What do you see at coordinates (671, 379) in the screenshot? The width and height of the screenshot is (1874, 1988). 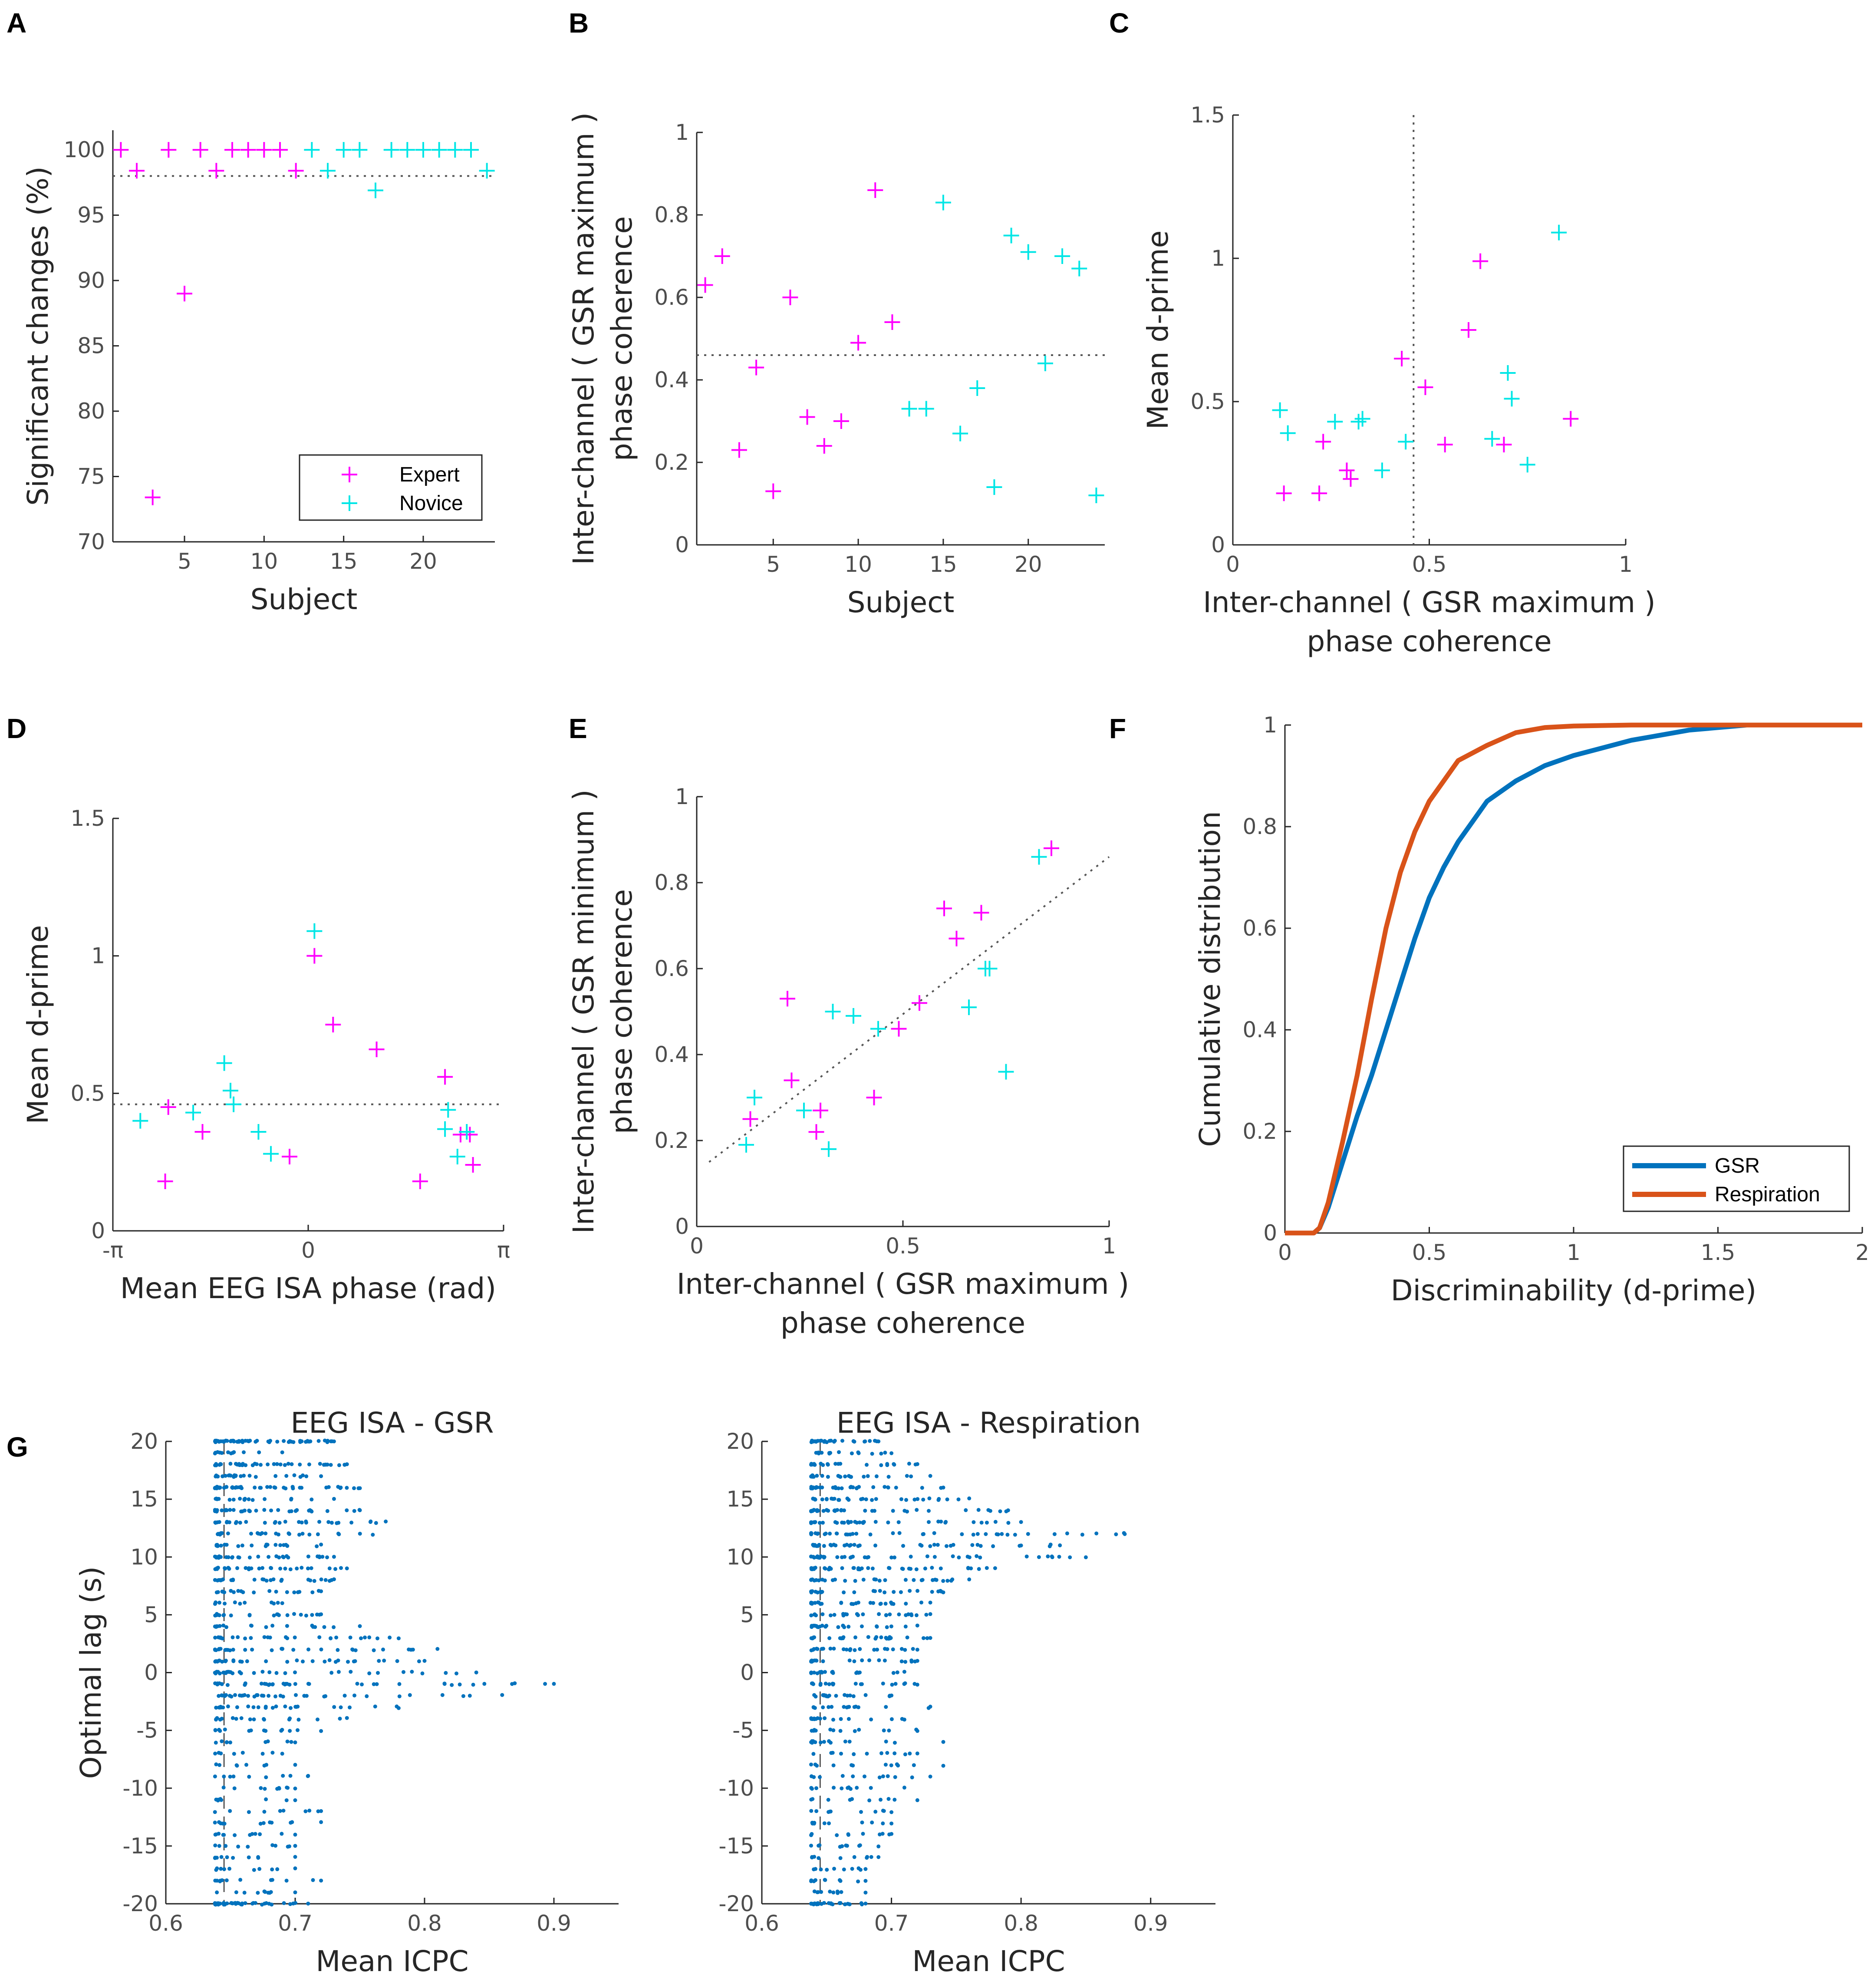 I see `y-tick-label: 0.4` at bounding box center [671, 379].